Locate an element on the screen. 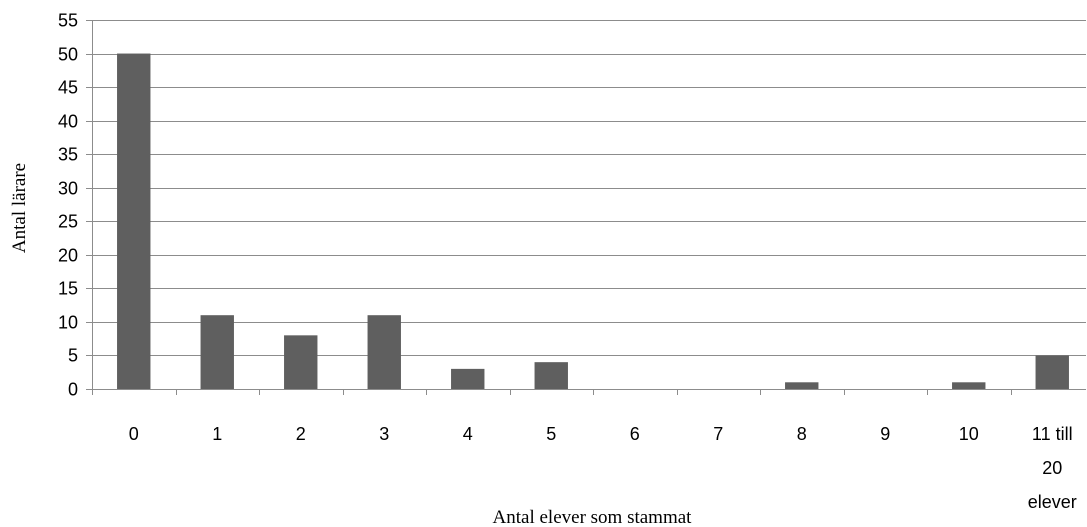 The image size is (1087, 527). y-tick-label: 40 is located at coordinates (68, 122).